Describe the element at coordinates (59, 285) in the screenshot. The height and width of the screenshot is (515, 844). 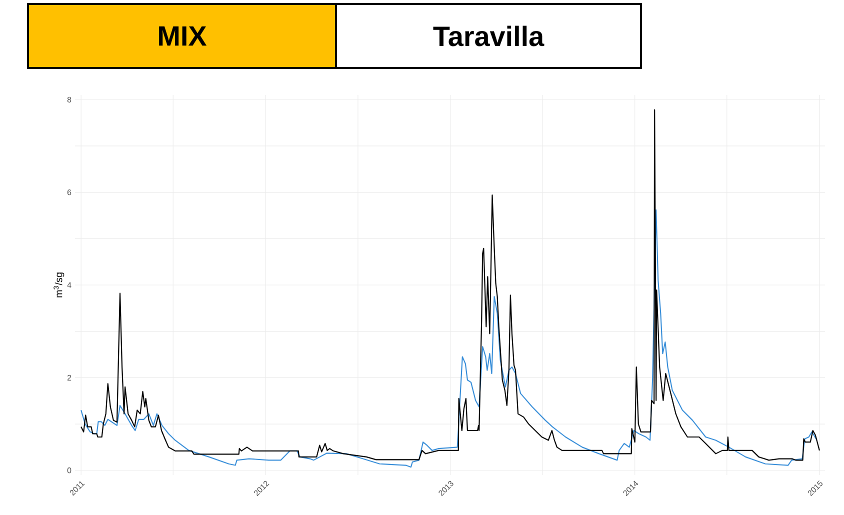
I see `y-axis-title: m$^{3}$/sg` at that location.